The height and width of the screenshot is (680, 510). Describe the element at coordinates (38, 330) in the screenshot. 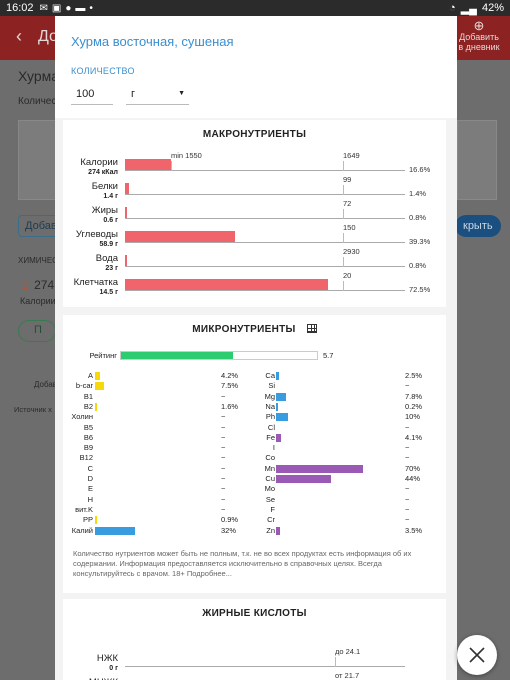

I see `background-tab-label: П` at that location.